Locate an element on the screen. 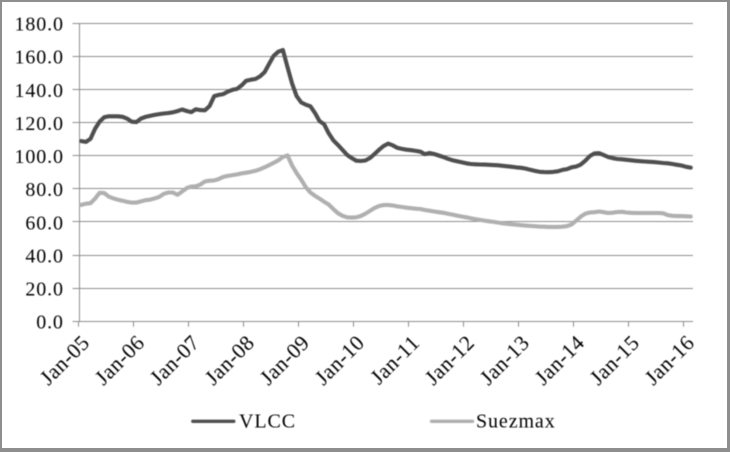  svg-text: 180.0 is located at coordinates (39, 25).